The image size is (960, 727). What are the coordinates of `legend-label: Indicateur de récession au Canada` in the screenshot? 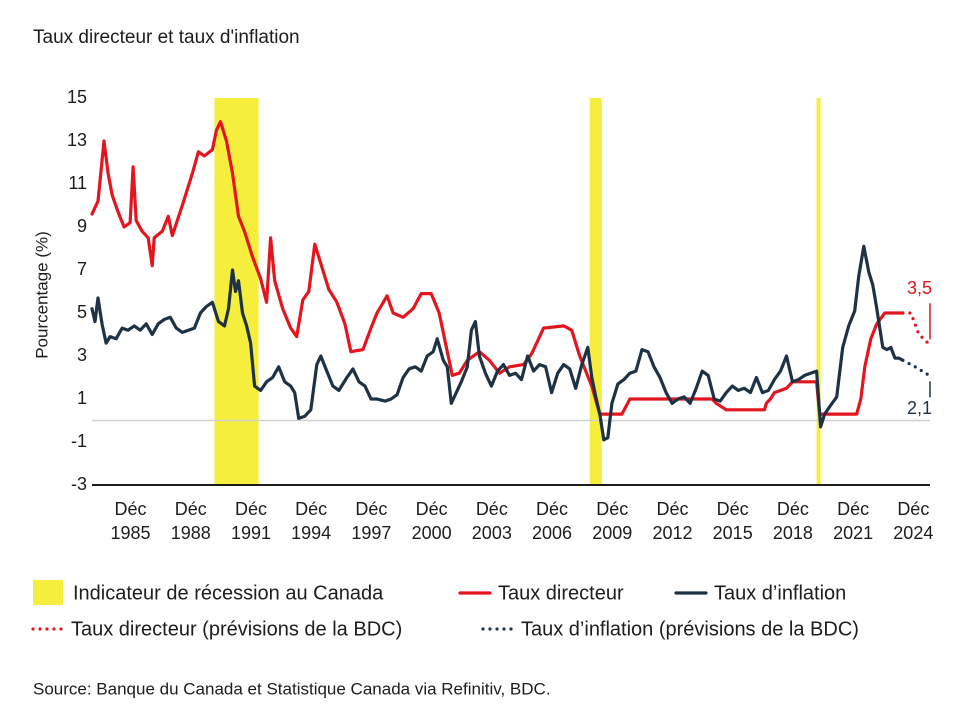 It's located at (228, 593).